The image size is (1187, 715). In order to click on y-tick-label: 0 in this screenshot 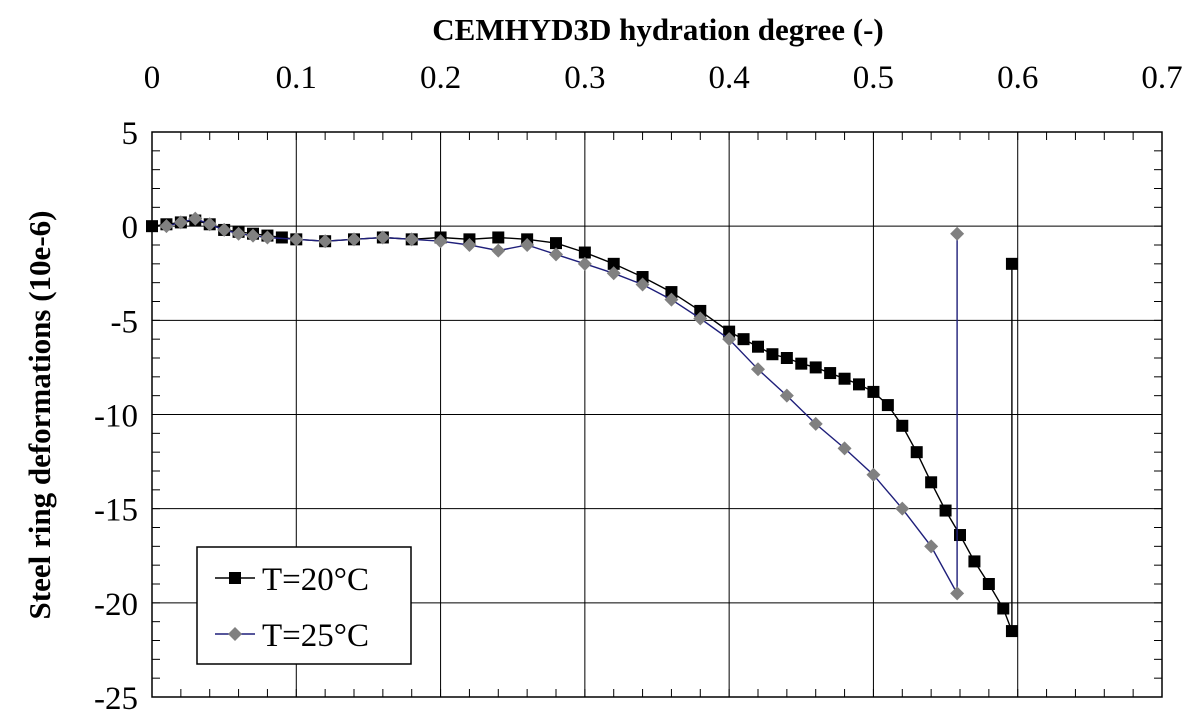, I will do `click(130, 228)`.